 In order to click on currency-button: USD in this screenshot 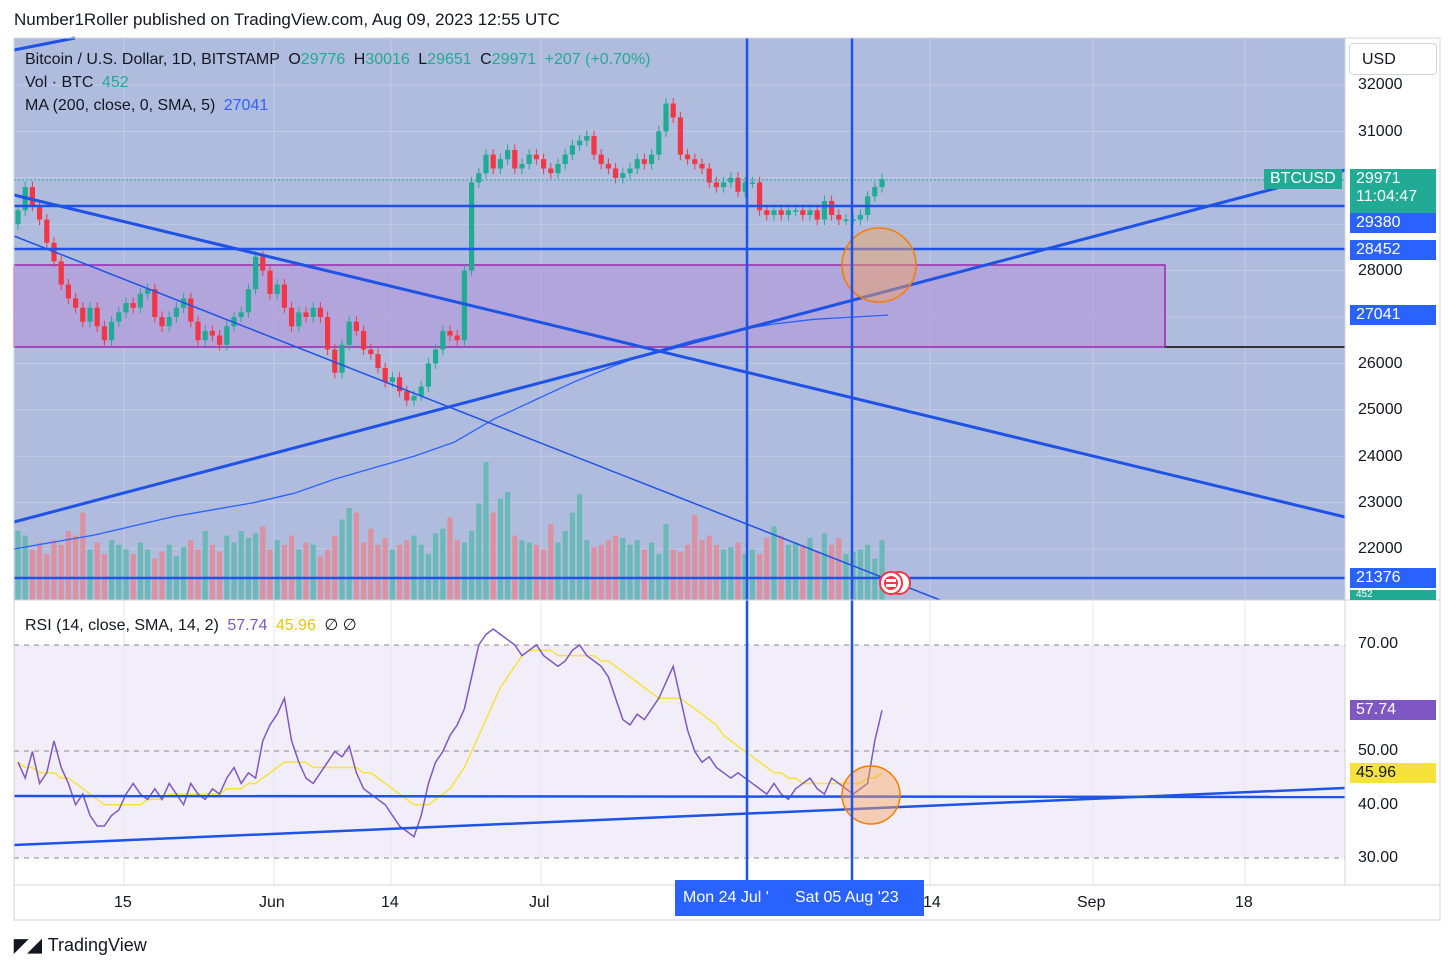, I will do `click(1393, 59)`.